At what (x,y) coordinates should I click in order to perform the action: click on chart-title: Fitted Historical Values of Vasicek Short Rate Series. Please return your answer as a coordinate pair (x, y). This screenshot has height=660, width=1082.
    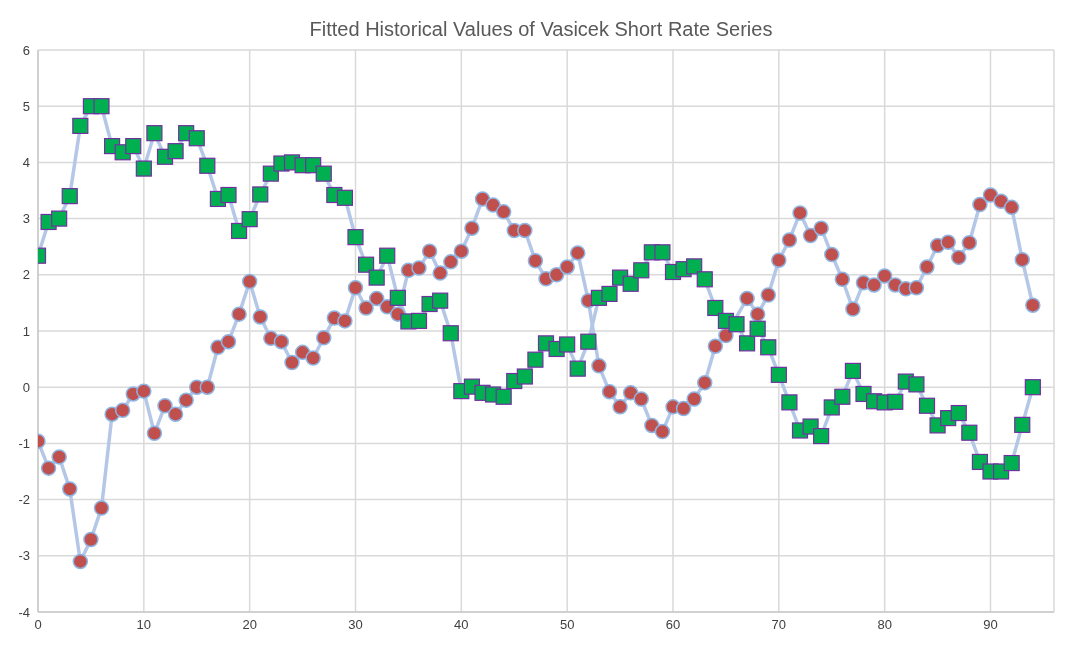
    Looking at the image, I should click on (541, 29).